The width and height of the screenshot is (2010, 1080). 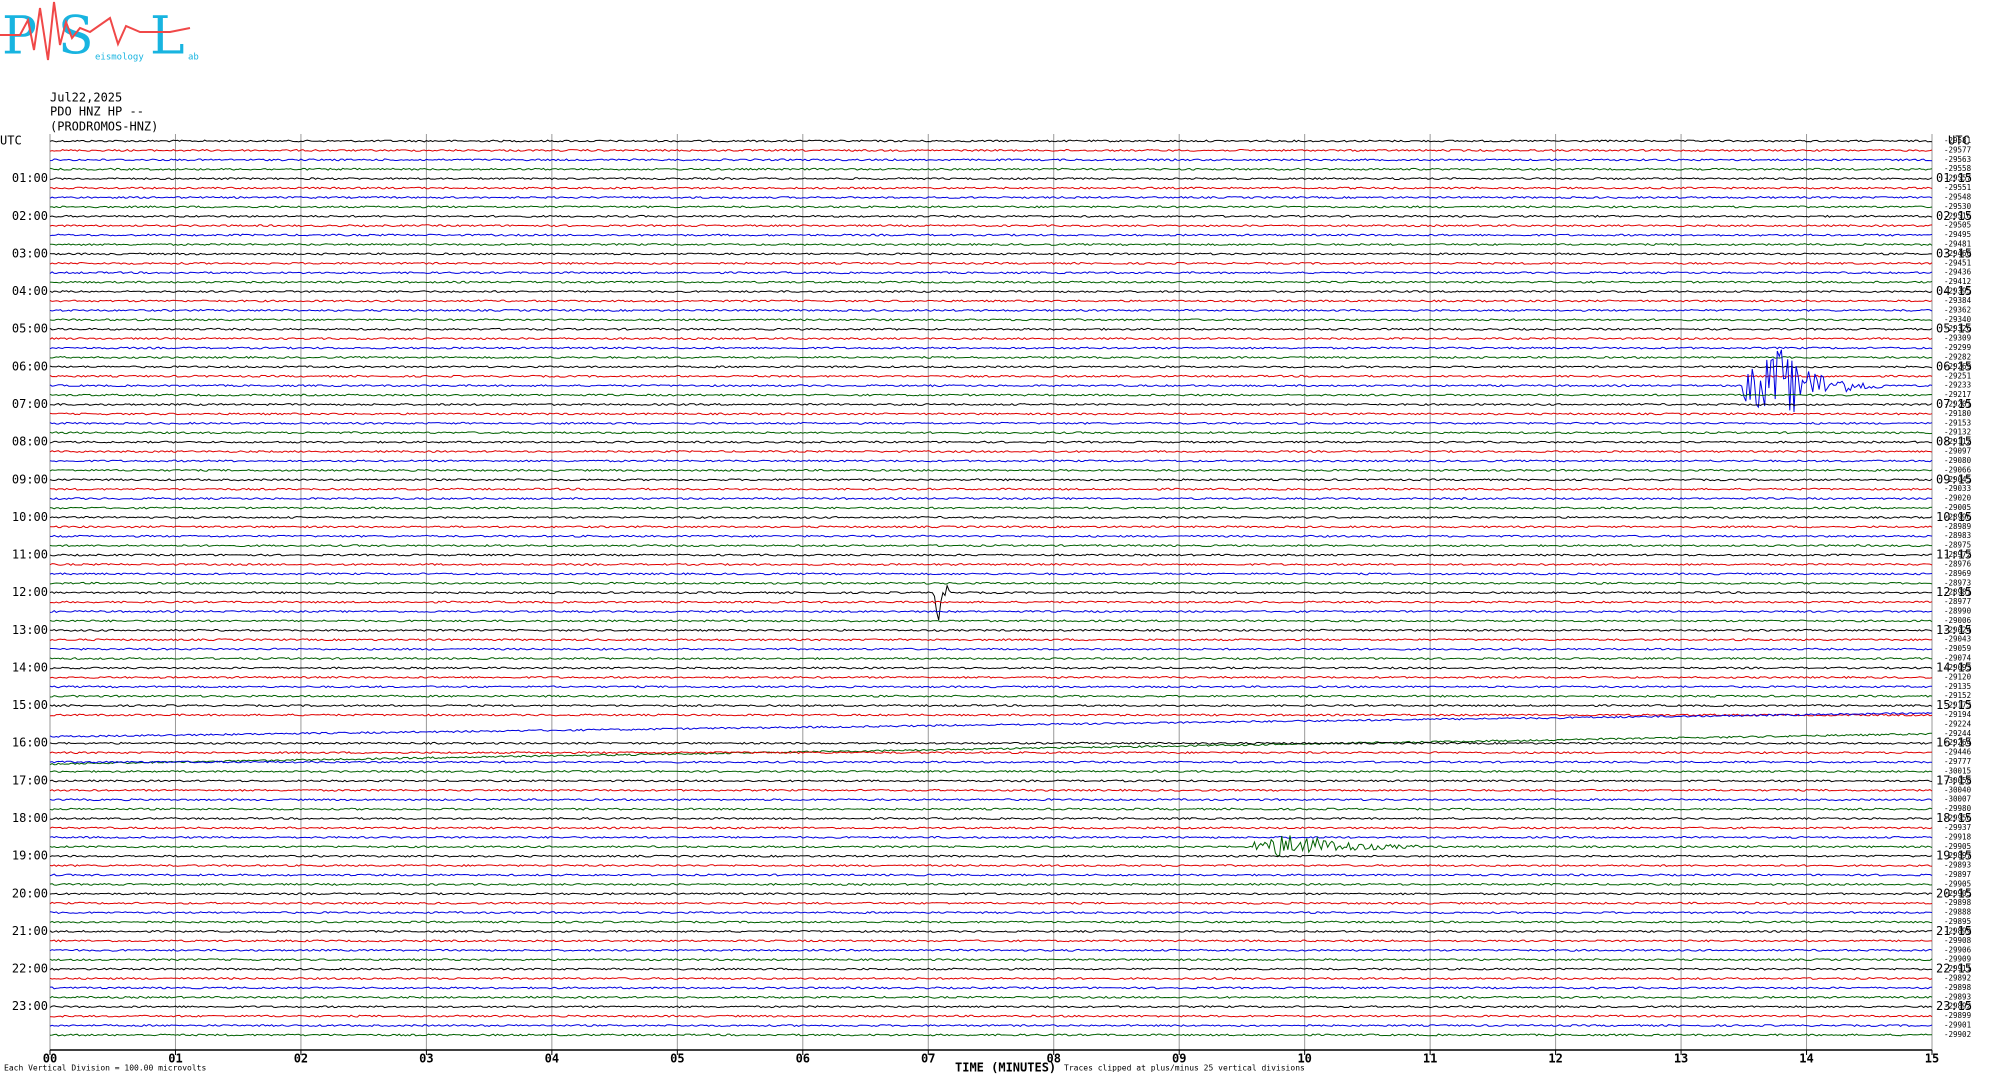 What do you see at coordinates (1958, 723) in the screenshot?
I see `trace-offset: -29224` at bounding box center [1958, 723].